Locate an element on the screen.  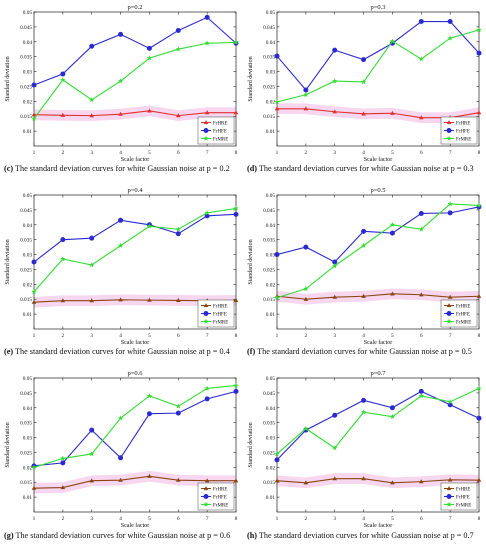
plot-frame is located at coordinates (378, 79).